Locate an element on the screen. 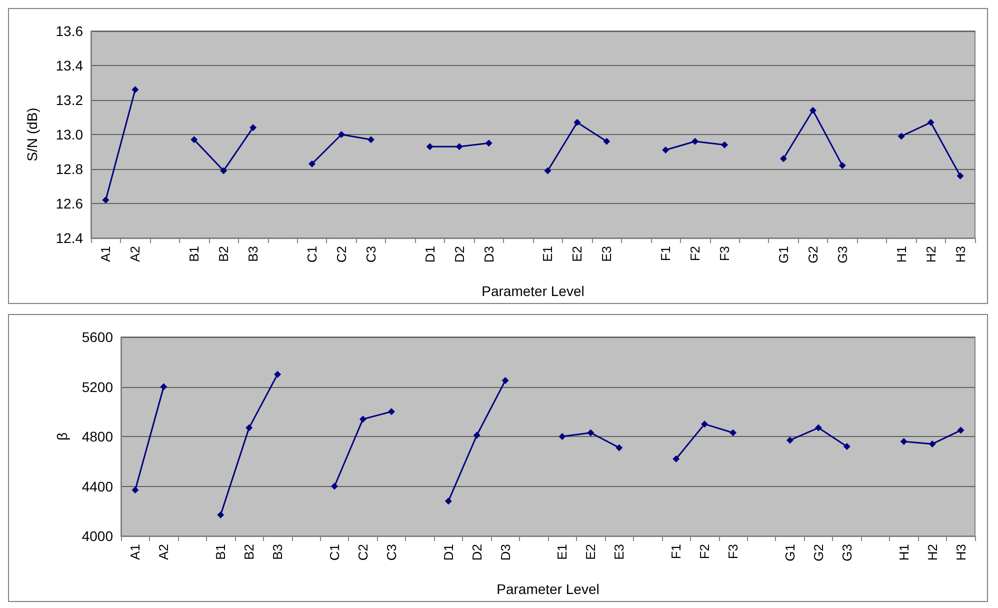  y-axis-title: S/N (dB) is located at coordinates (32, 135).